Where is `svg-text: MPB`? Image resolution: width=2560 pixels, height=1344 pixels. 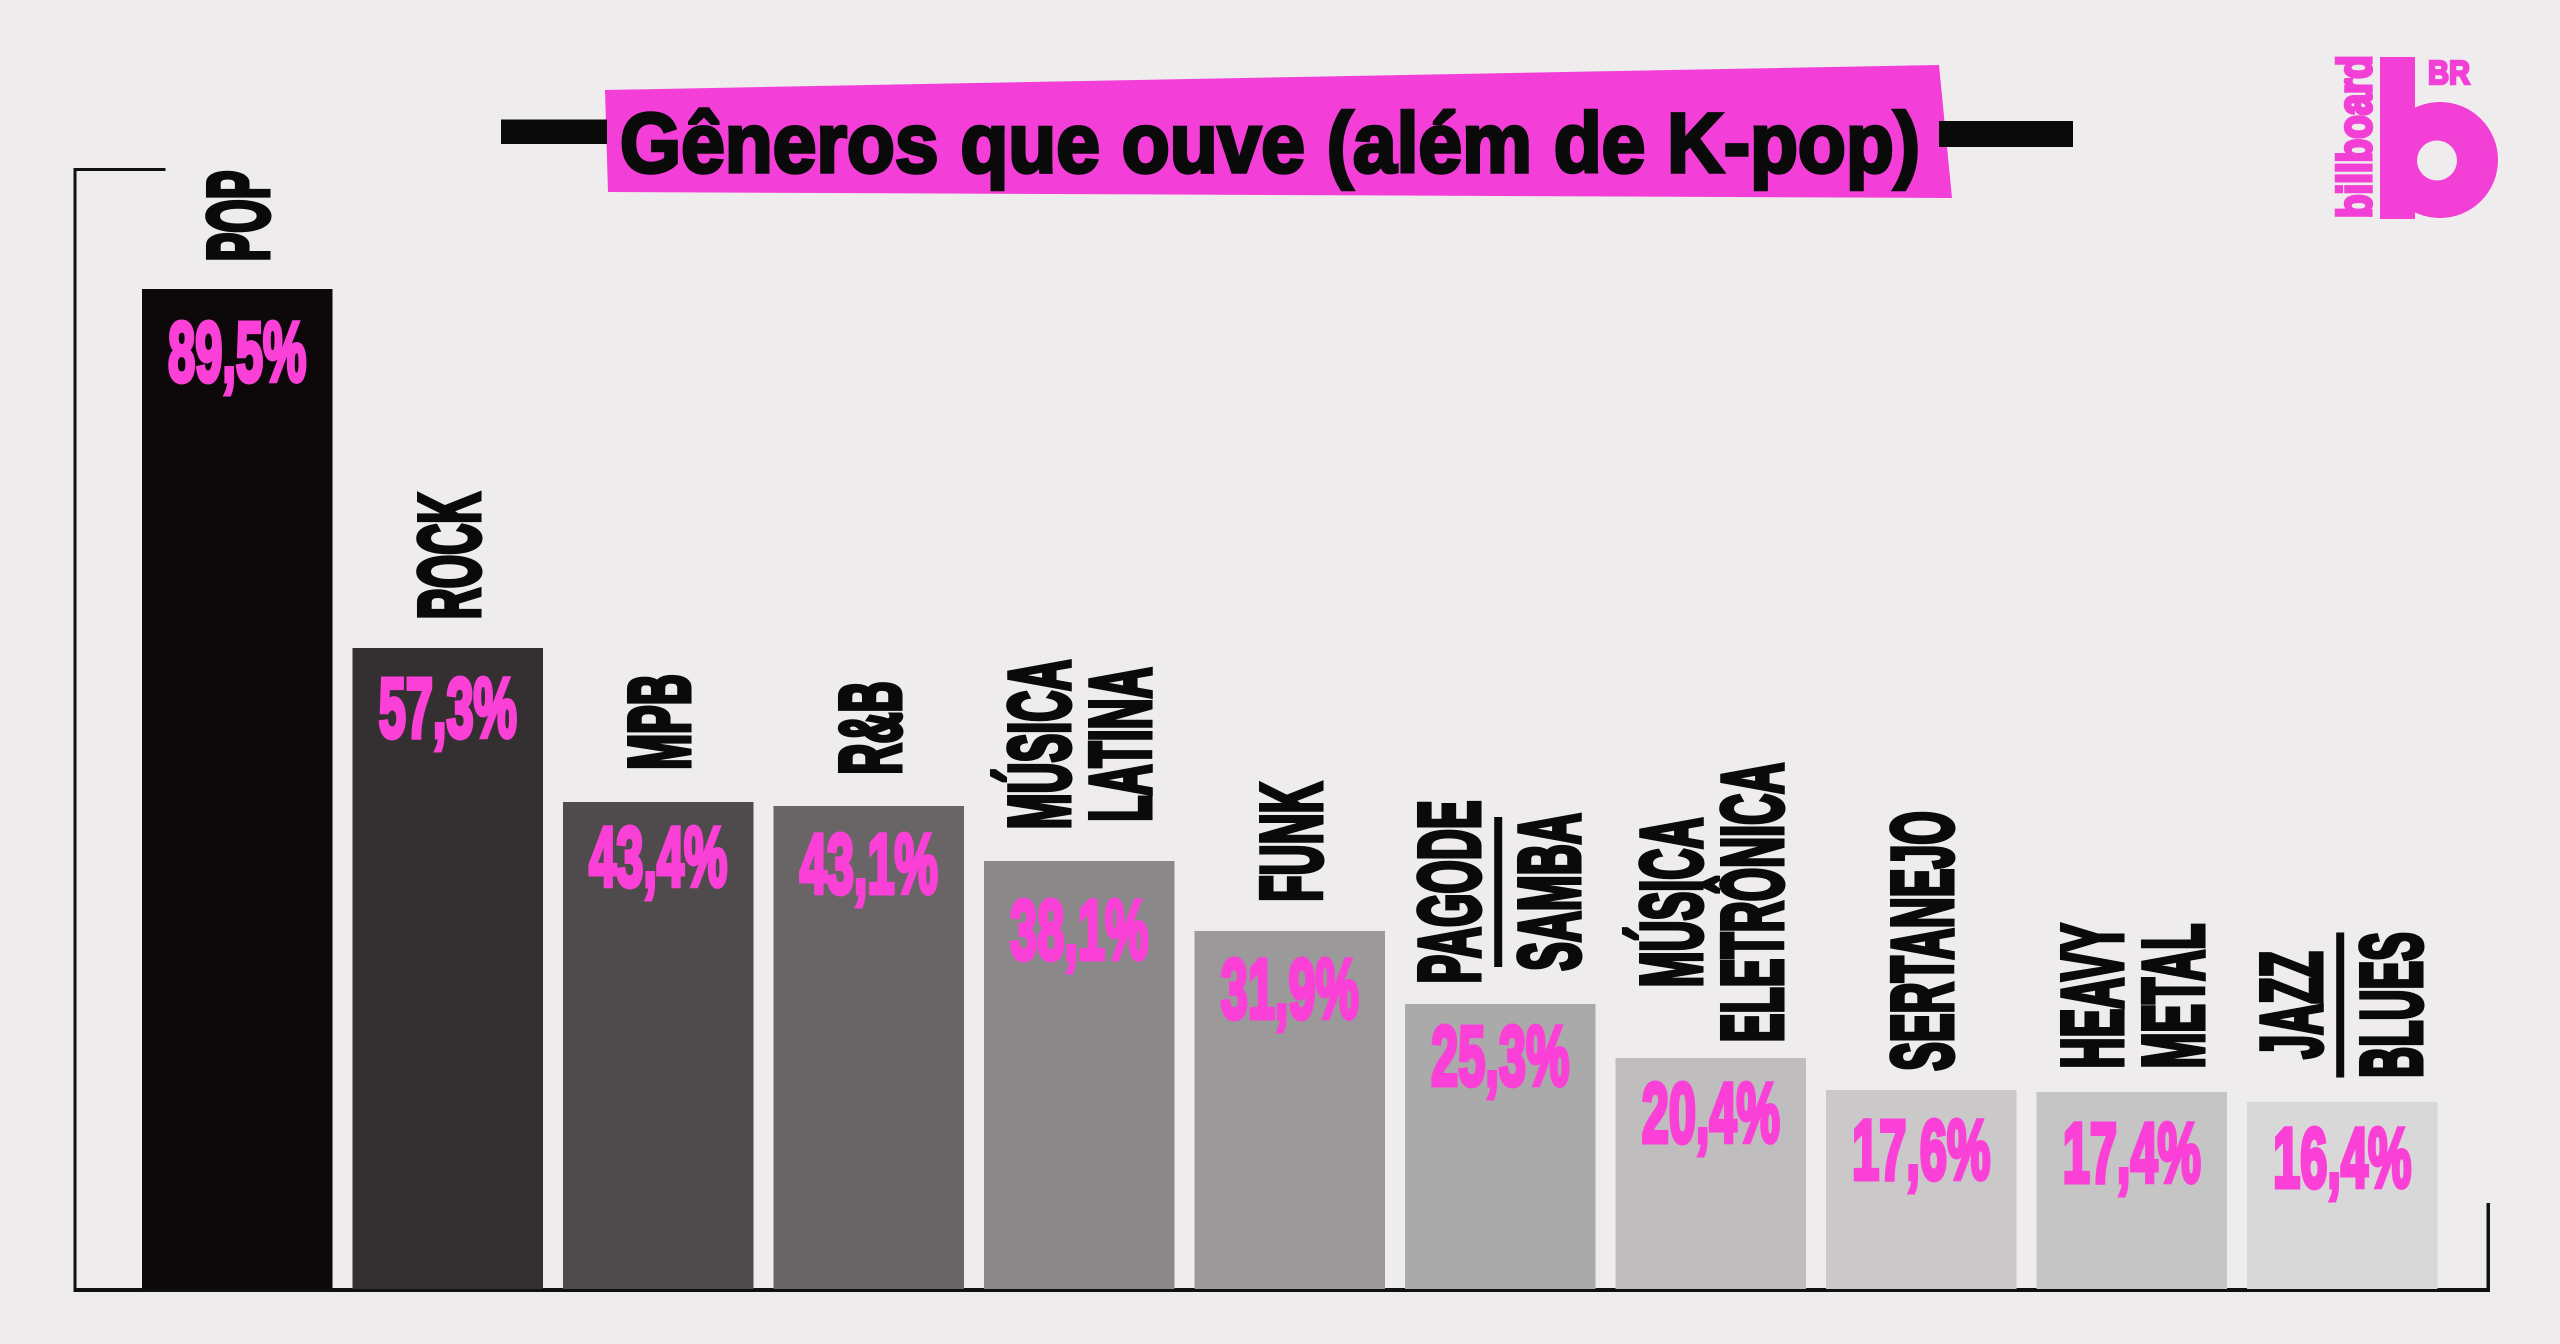 svg-text: MPB is located at coordinates (660, 722).